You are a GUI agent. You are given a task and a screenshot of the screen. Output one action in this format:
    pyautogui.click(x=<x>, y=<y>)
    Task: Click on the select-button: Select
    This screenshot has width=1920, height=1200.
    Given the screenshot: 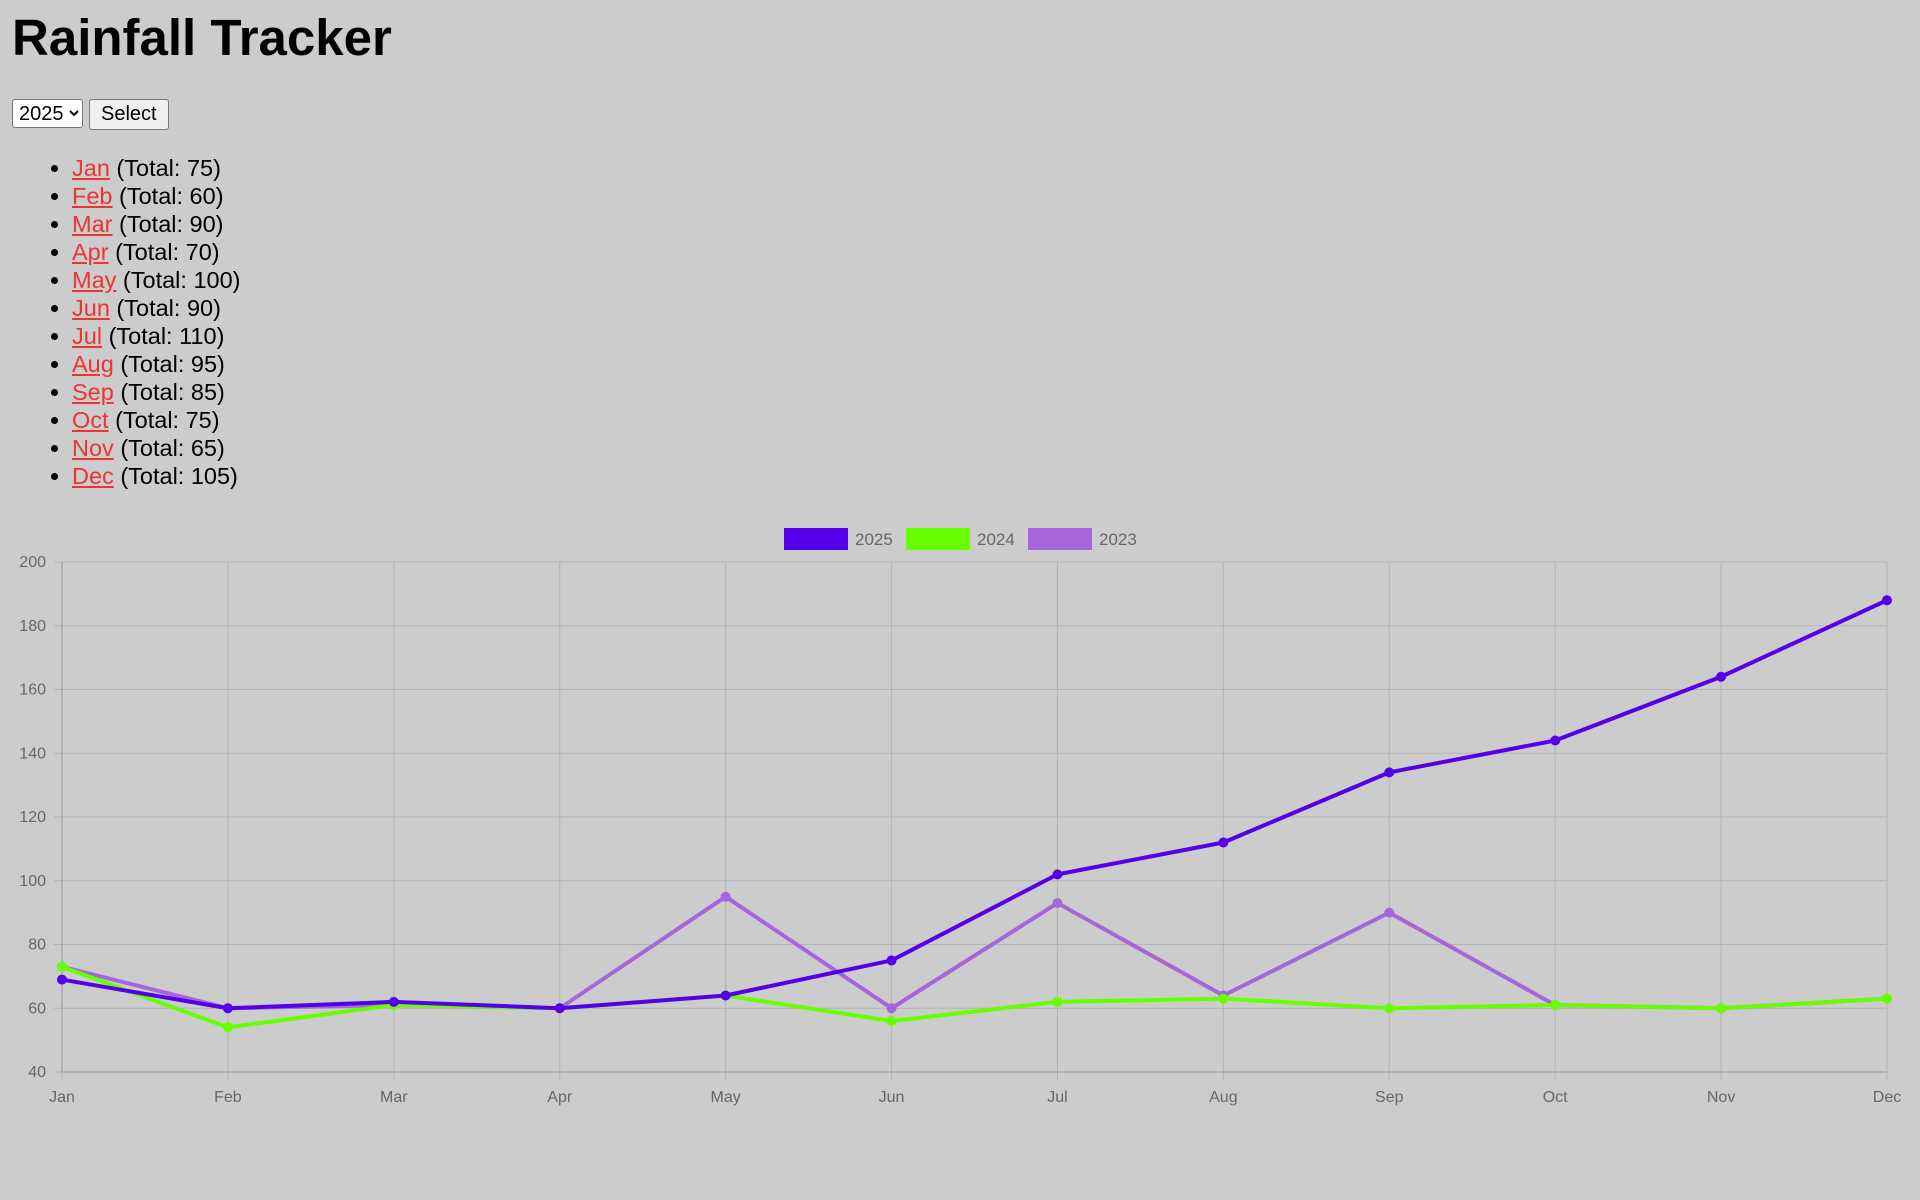 What is the action you would take?
    pyautogui.click(x=129, y=114)
    